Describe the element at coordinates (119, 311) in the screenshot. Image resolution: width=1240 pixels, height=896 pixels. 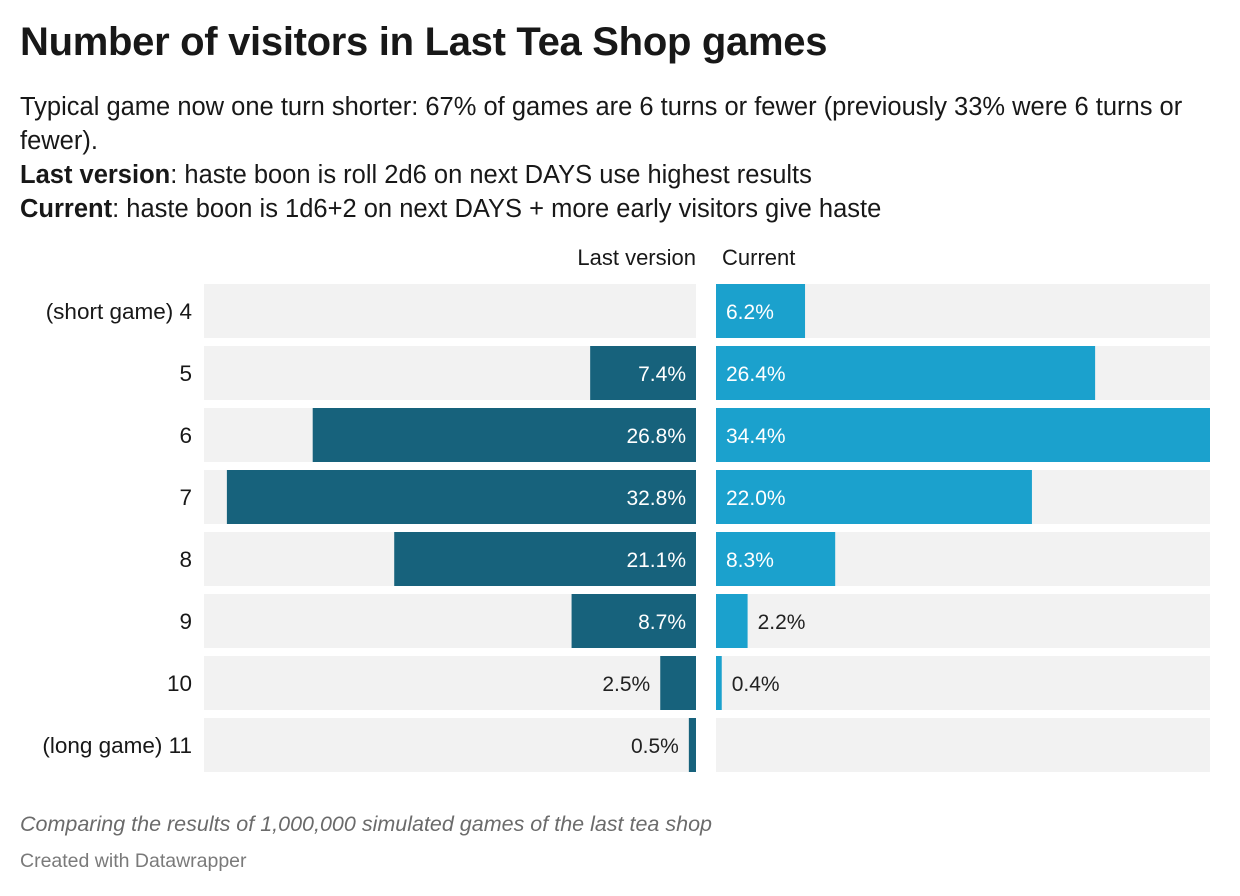
I see `category-label: (short game) 4` at that location.